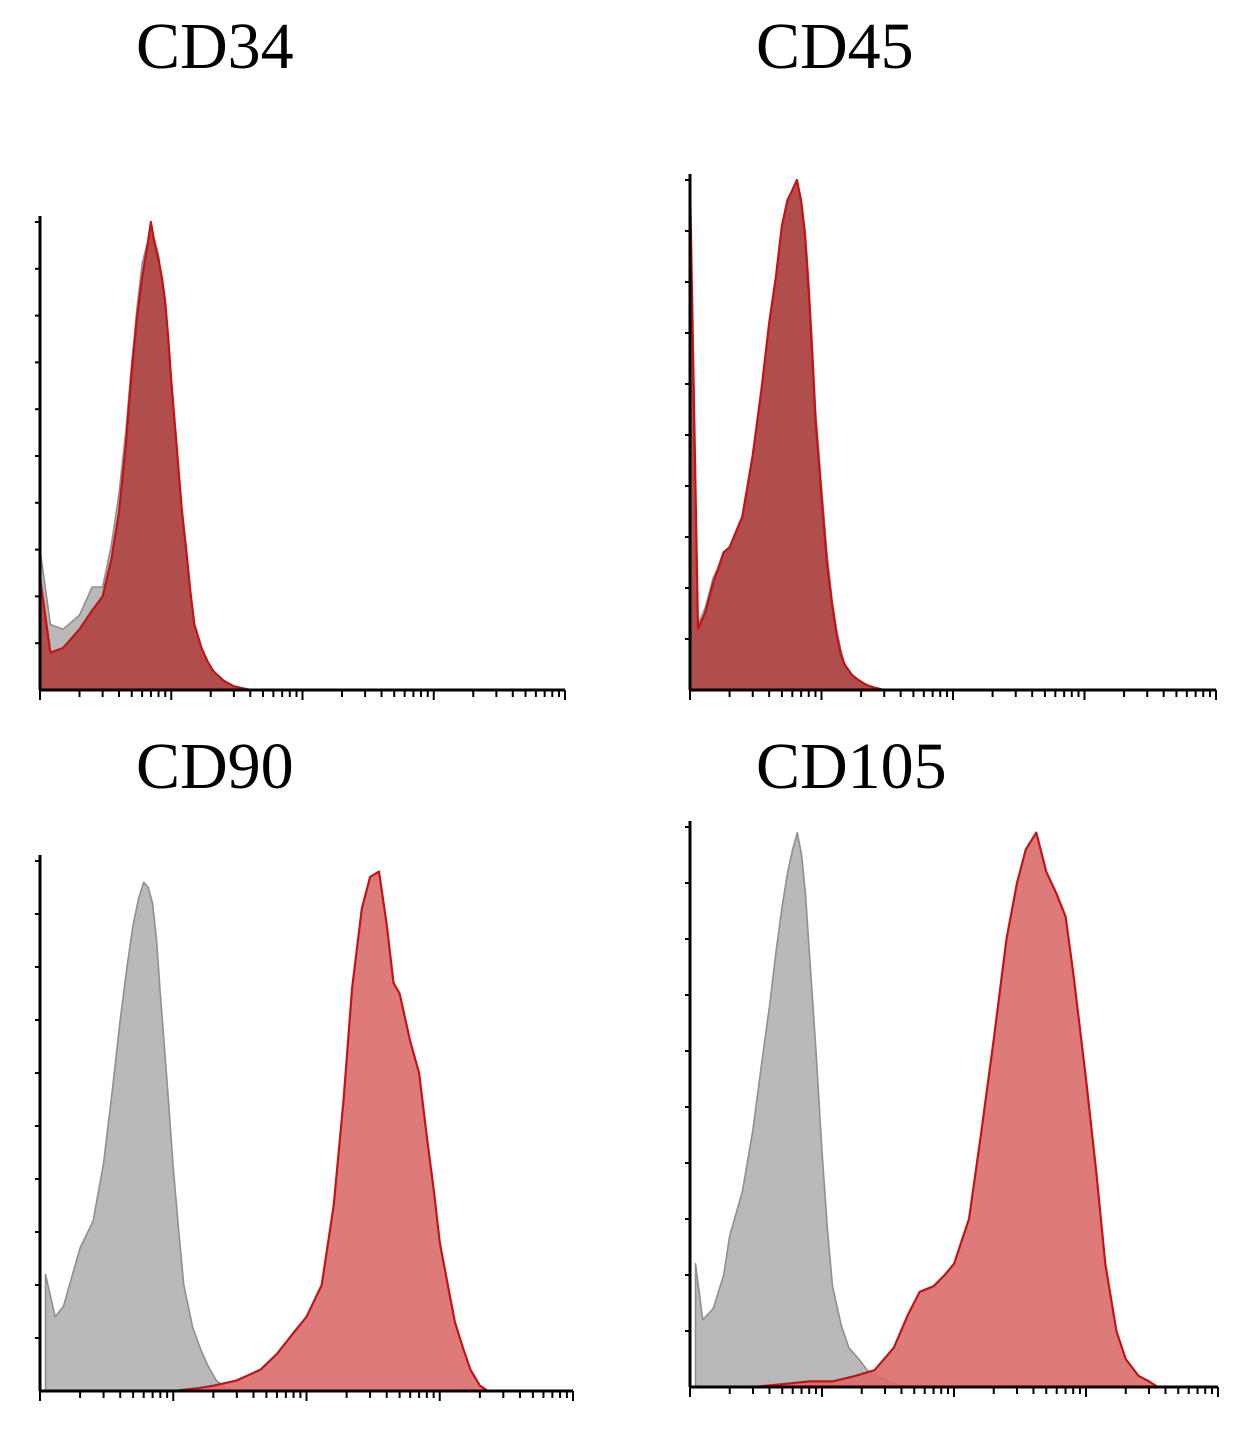 The width and height of the screenshot is (1244, 1430). I want to click on panel-title-cd90: CD90, so click(215, 766).